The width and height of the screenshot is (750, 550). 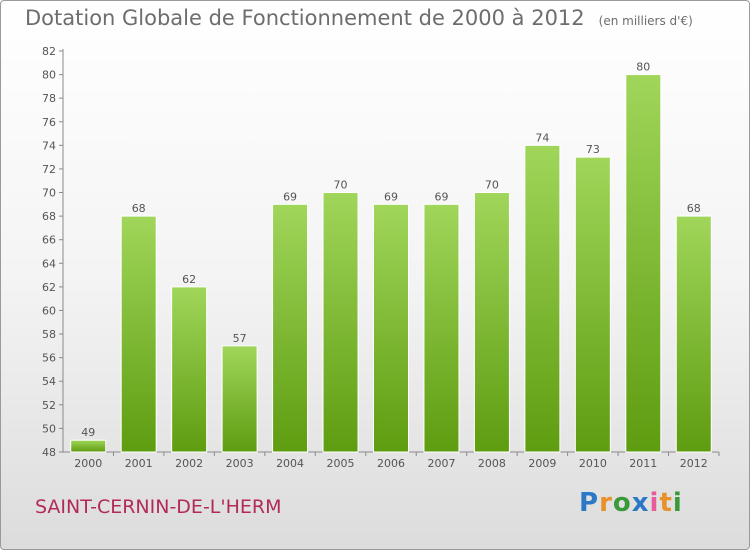 What do you see at coordinates (441, 463) in the screenshot?
I see `x-tick-label: 2007` at bounding box center [441, 463].